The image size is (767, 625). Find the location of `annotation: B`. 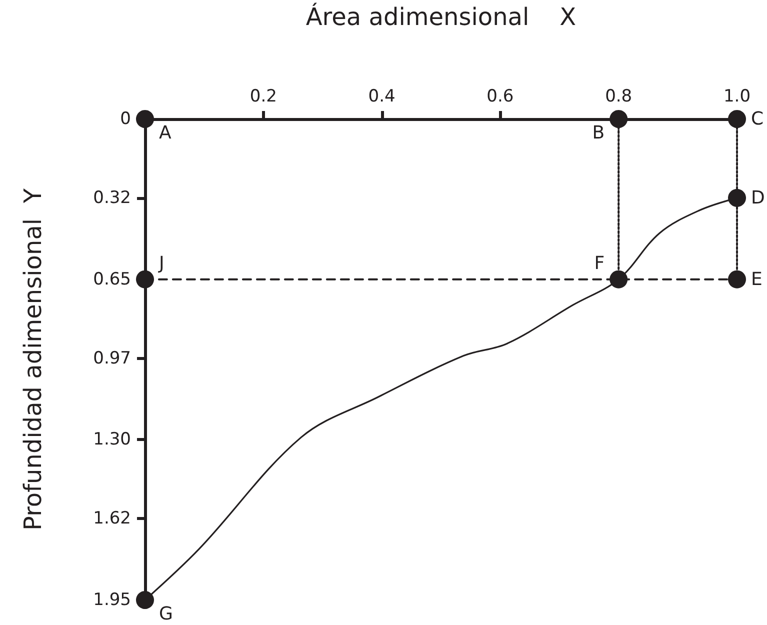

annotation: B is located at coordinates (598, 133).